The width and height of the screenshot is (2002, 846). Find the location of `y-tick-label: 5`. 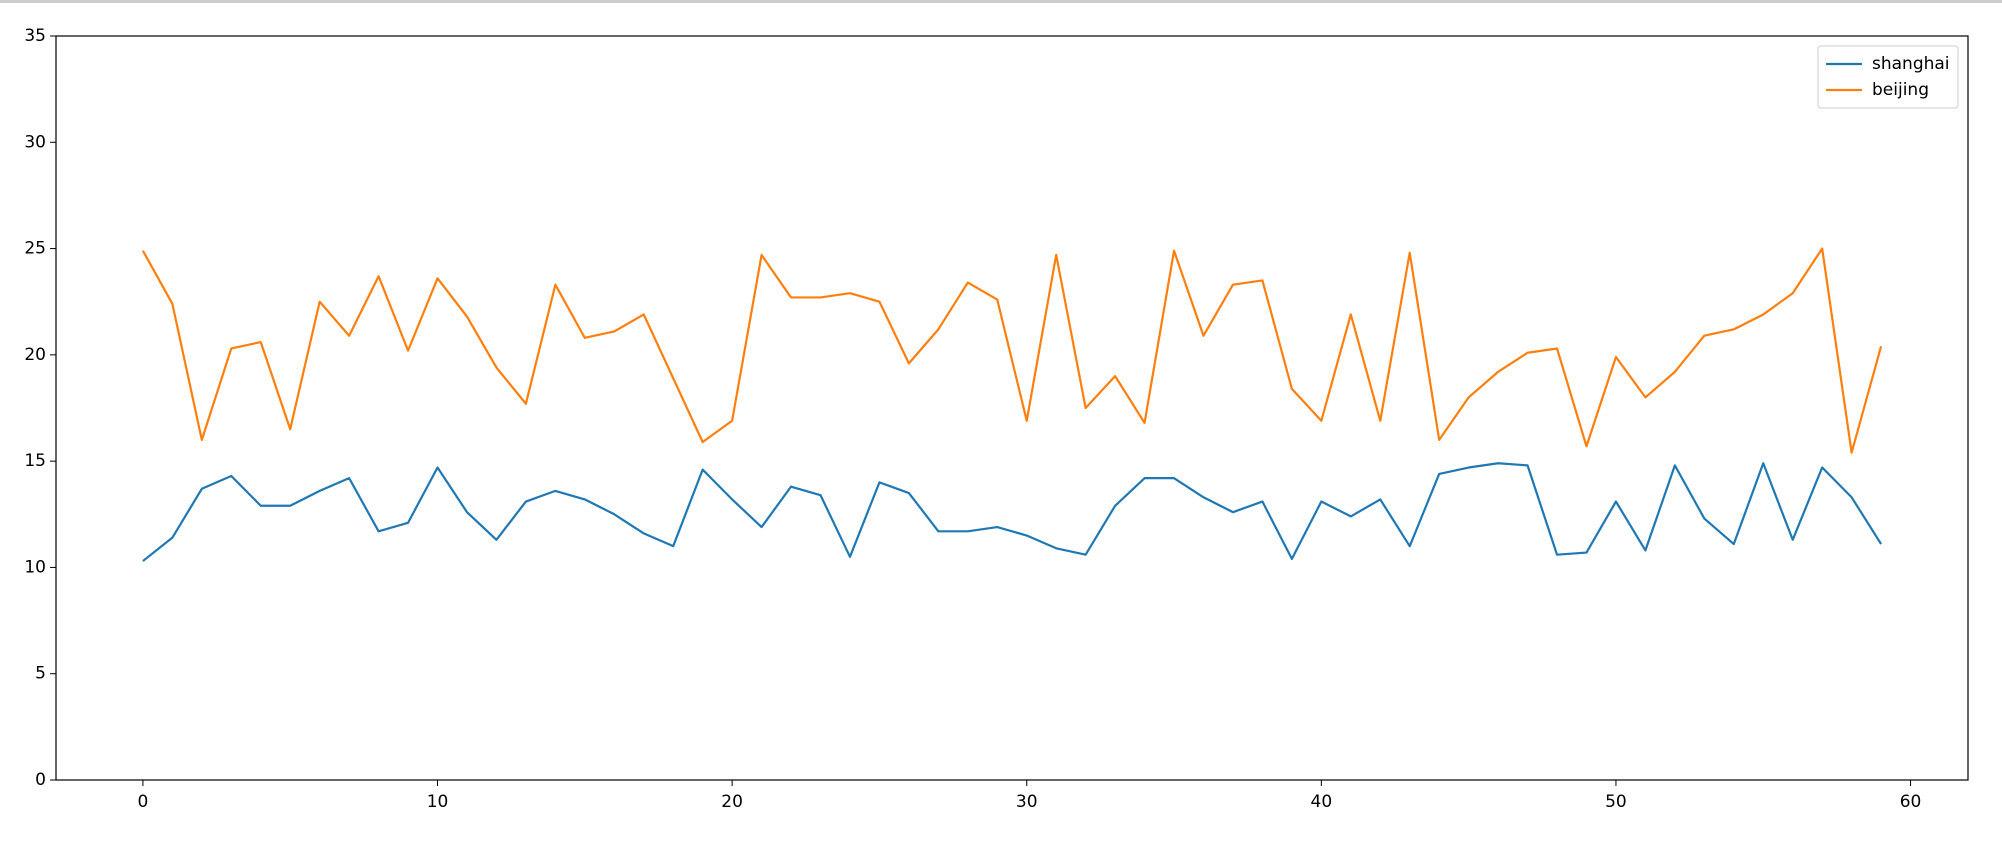

y-tick-label: 5 is located at coordinates (40, 674).